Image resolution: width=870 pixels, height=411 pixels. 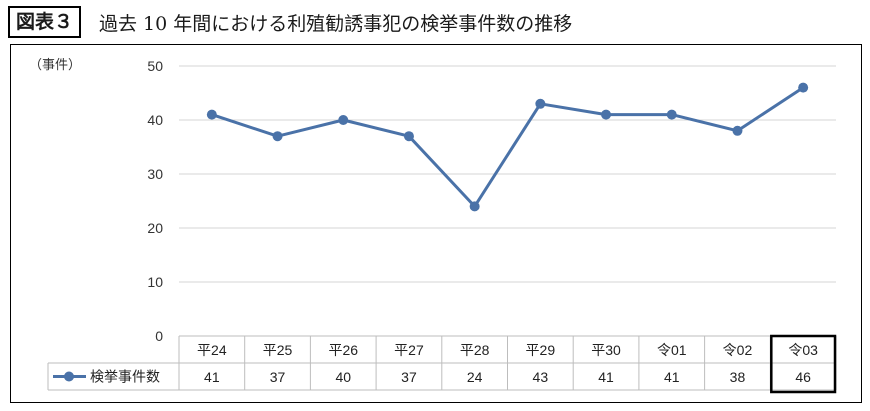 I want to click on data-label: 24, so click(x=475, y=377).